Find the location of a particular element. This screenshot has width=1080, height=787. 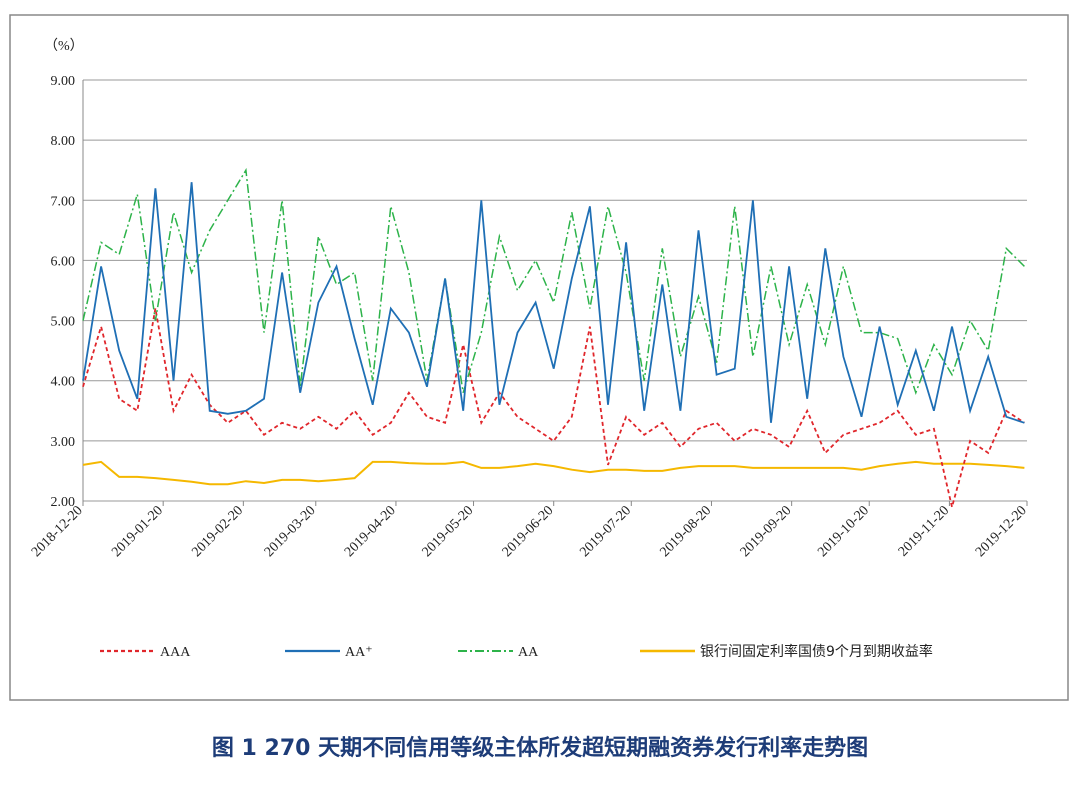

x-tick-label: 2019-10-20 is located at coordinates (843, 531).